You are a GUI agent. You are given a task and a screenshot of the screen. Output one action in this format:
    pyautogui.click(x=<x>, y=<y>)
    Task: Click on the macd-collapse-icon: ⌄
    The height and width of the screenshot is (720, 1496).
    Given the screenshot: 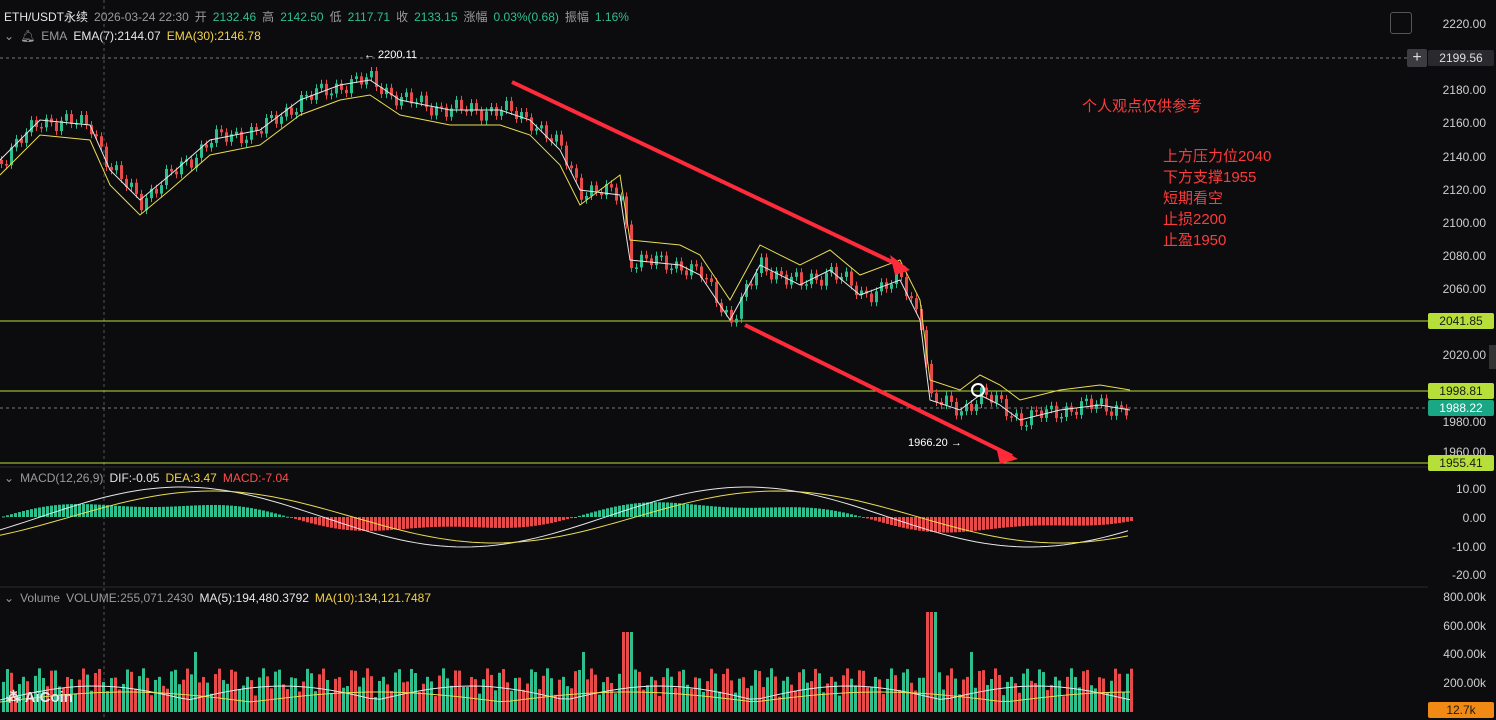 What is the action you would take?
    pyautogui.click(x=9, y=478)
    